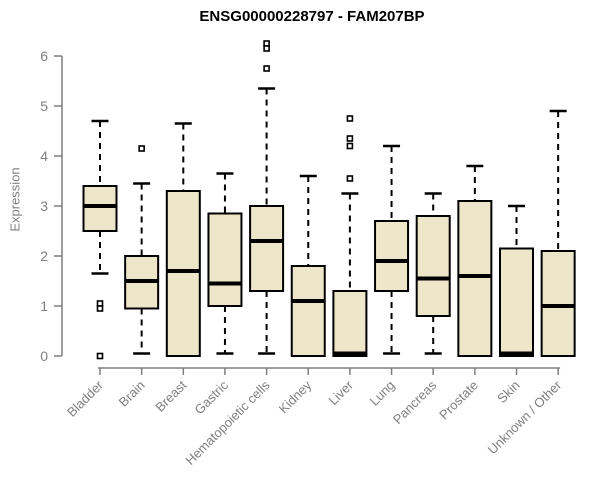  What do you see at coordinates (525, 417) in the screenshot?
I see `x-tick-label-unknown-other: Unknown / Other` at bounding box center [525, 417].